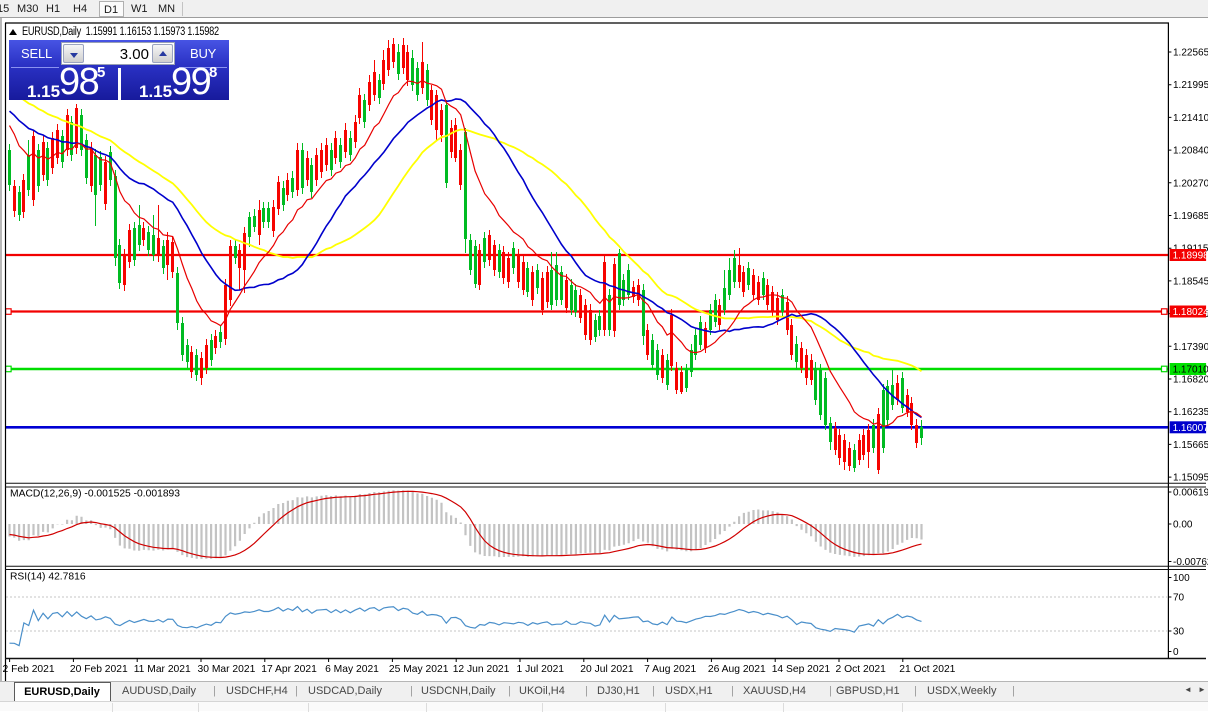 The height and width of the screenshot is (716, 1208). Describe the element at coordinates (481, 669) in the screenshot. I see `svg-text: 12 Jun 2021` at that location.